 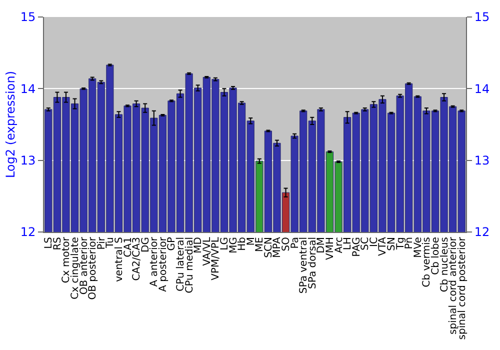 What do you see at coordinates (482, 232) in the screenshot?
I see `y2-tick-label: 12` at bounding box center [482, 232].